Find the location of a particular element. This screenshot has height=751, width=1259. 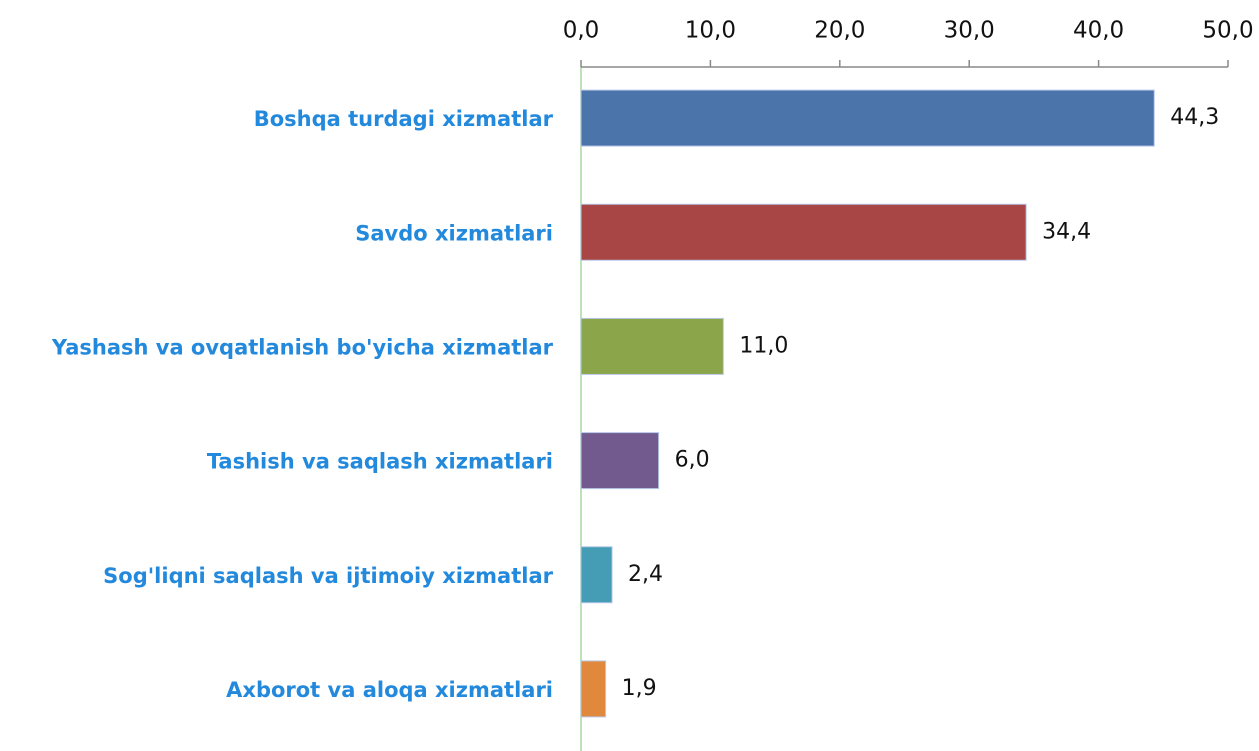

x-tick-label: 50,0 is located at coordinates (1227, 31).